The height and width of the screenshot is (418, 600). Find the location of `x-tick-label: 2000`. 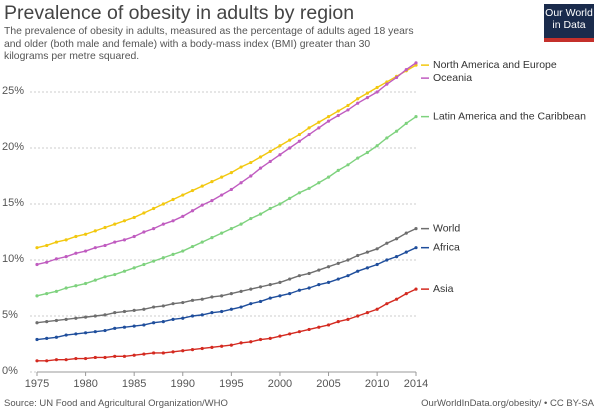

x-tick-label: 2000 is located at coordinates (280, 384).